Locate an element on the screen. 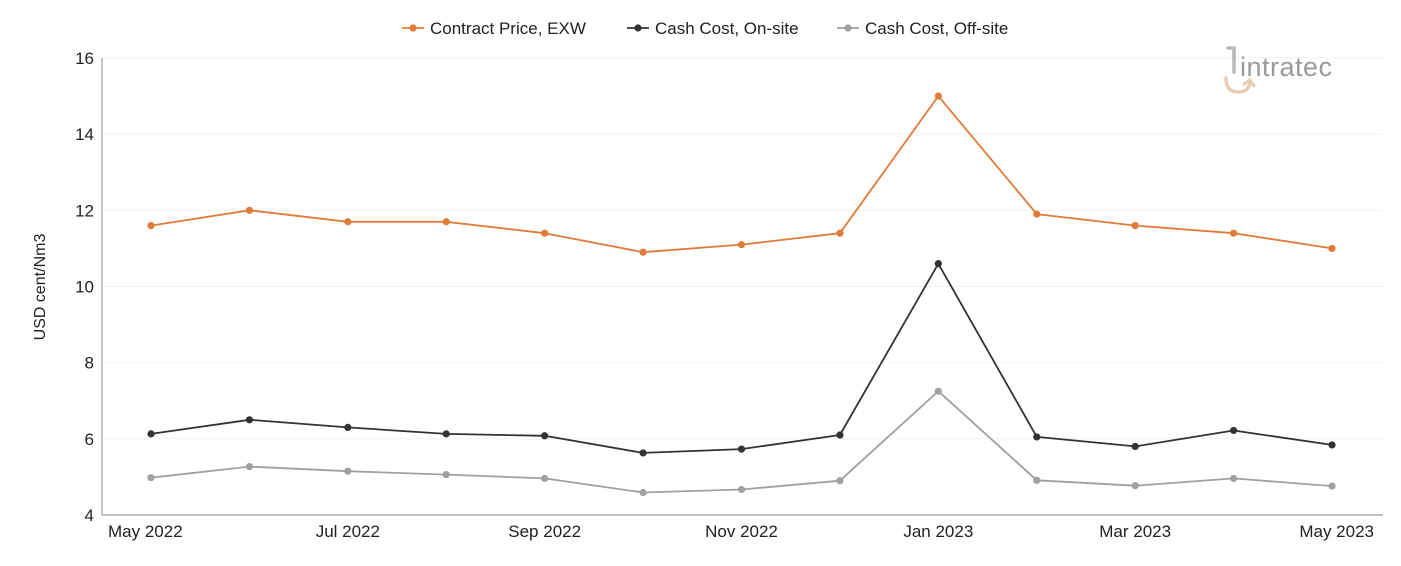 This screenshot has width=1401, height=566. intratec-logo: intratec is located at coordinates (1278, 70).